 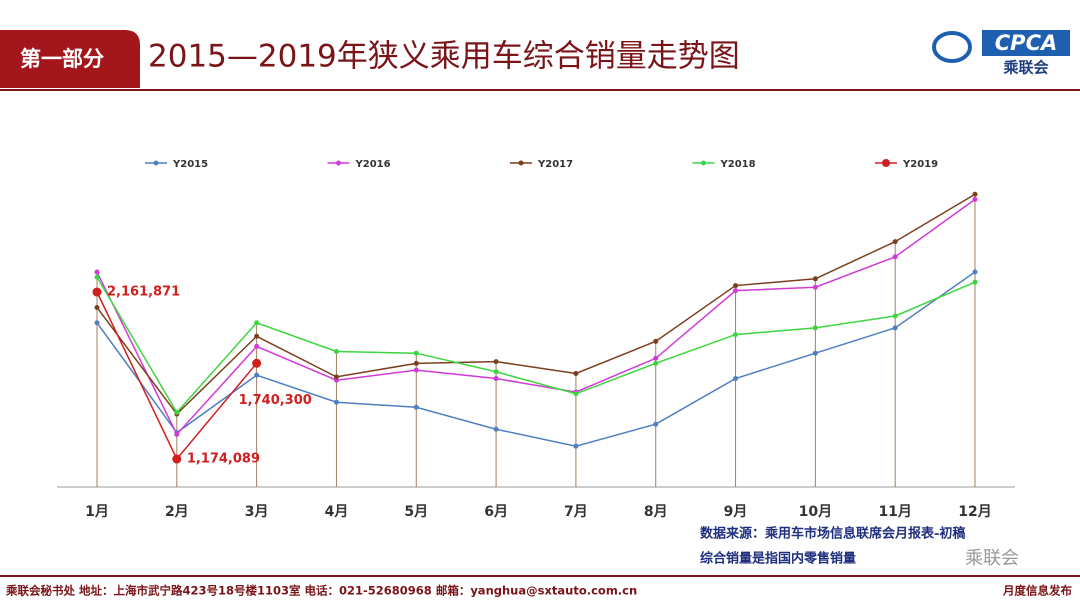 What do you see at coordinates (337, 512) in the screenshot?
I see `x-tick-label: 4月` at bounding box center [337, 512].